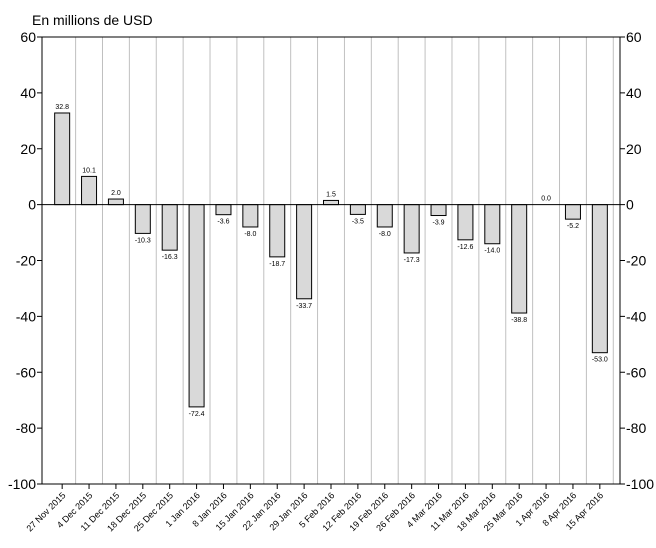  Describe the element at coordinates (223, 222) in the screenshot. I see `data-label: -3.6` at that location.